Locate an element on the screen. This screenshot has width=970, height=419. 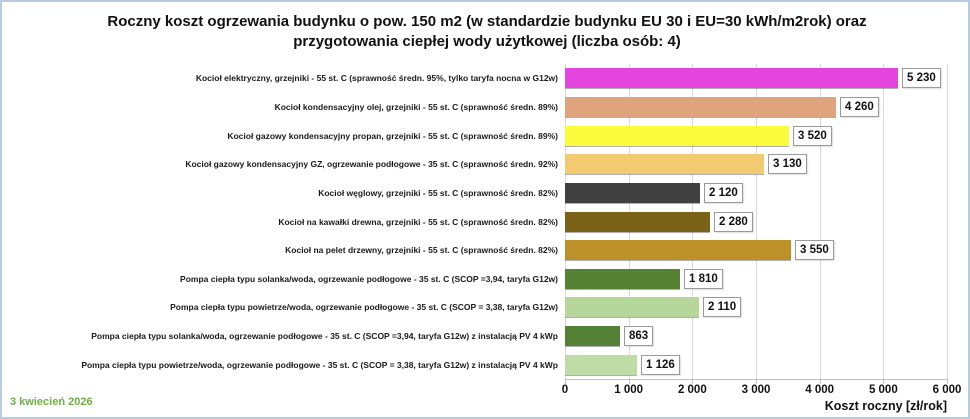
x-axis-tick-label: 4 000 is located at coordinates (820, 390).